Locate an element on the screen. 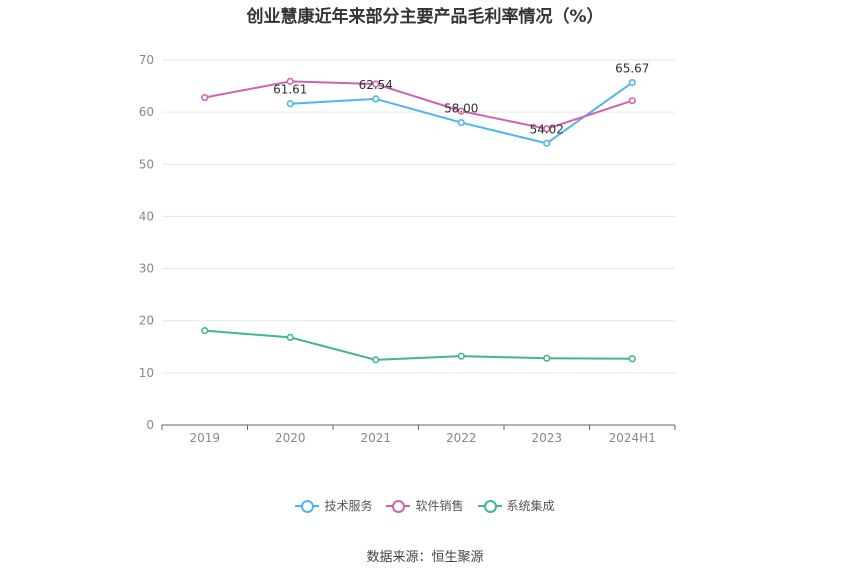 This screenshot has height=575, width=850. data-label: 58.00 is located at coordinates (461, 109).